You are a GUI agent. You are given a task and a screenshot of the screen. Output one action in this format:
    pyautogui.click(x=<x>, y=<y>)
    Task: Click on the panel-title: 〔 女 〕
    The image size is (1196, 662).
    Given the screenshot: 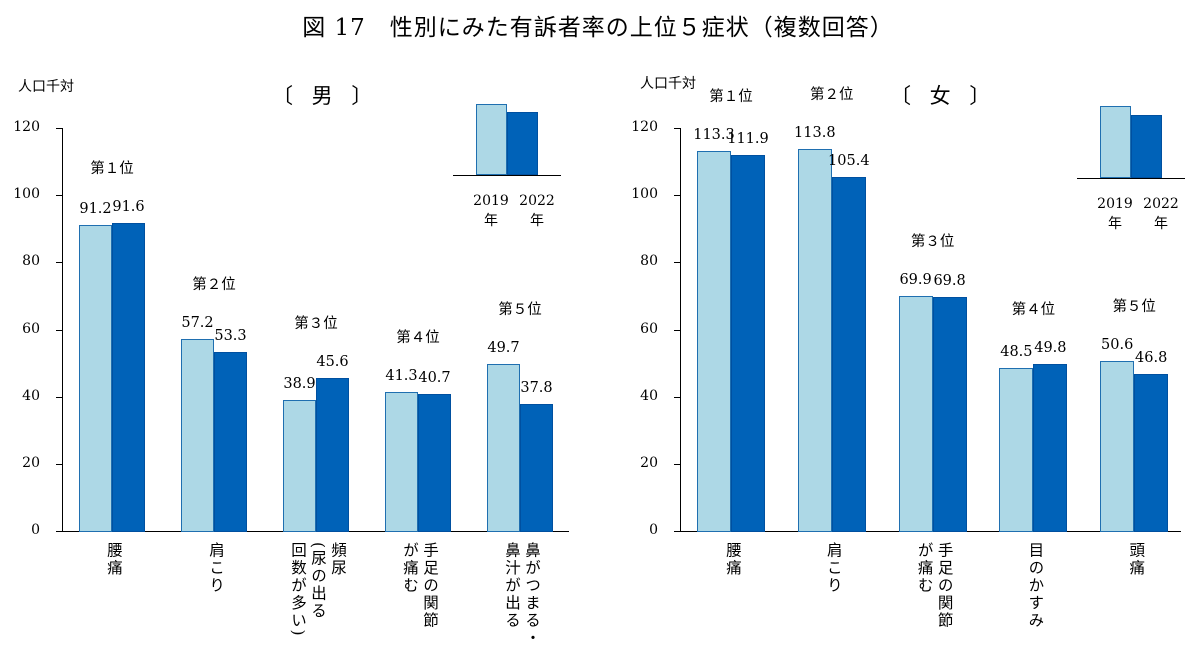 What is the action you would take?
    pyautogui.click(x=943, y=96)
    